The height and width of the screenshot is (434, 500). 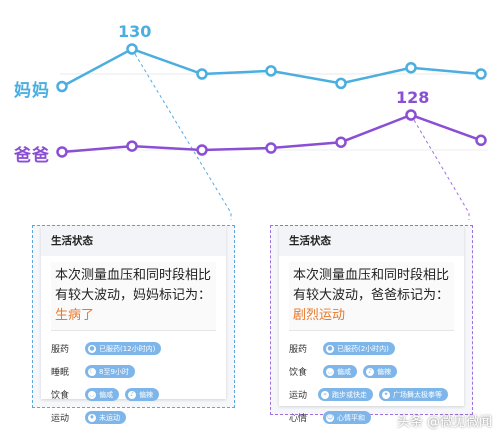 What do you see at coordinates (133, 285) in the screenshot?
I see `summary-text: 本次测量血压和同时段相比有较大波动，妈妈标记为：` at bounding box center [133, 285].